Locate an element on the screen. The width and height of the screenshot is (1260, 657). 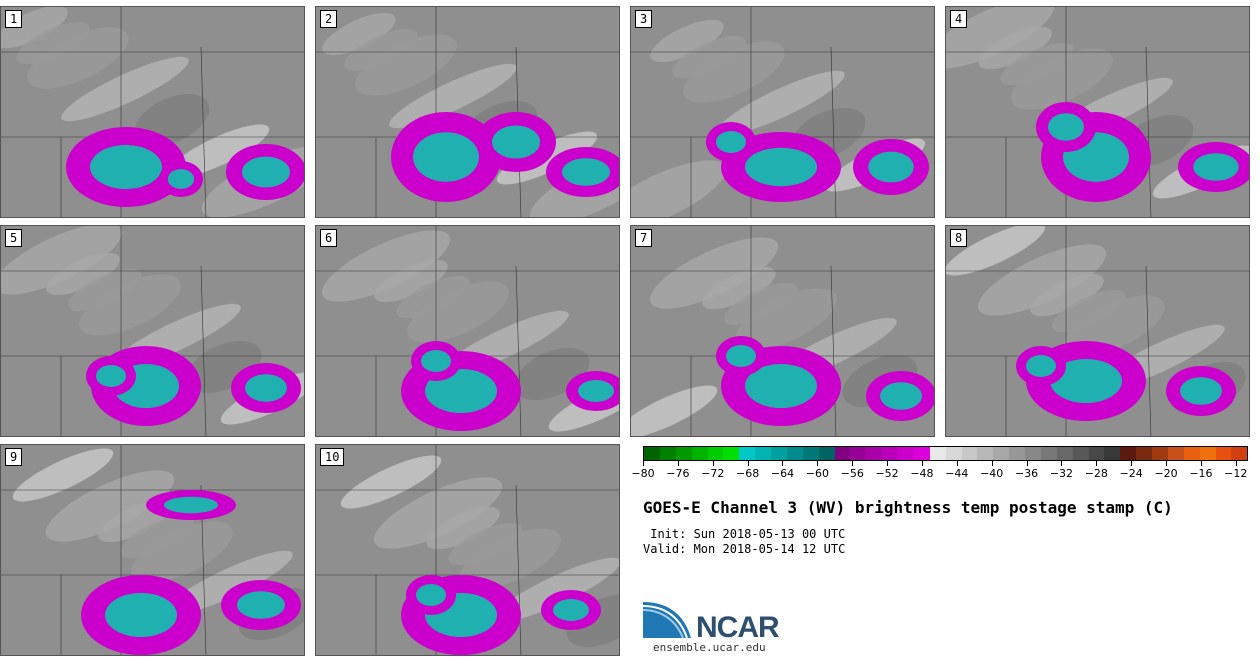
panel-label: 10 is located at coordinates (332, 457).